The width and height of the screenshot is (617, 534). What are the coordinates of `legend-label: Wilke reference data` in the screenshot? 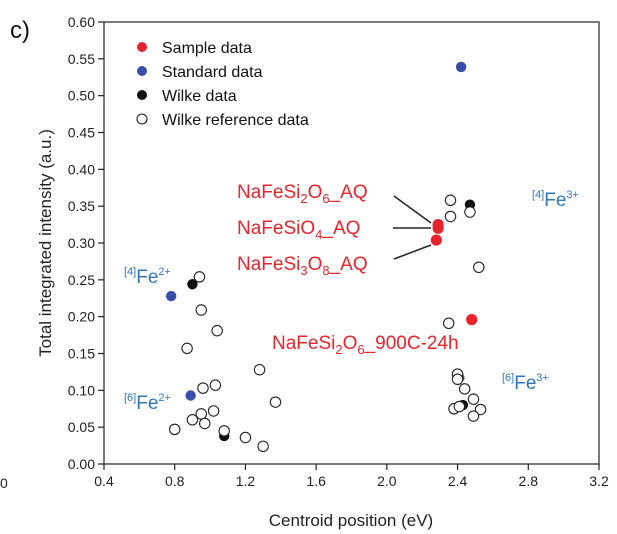 It's located at (235, 120).